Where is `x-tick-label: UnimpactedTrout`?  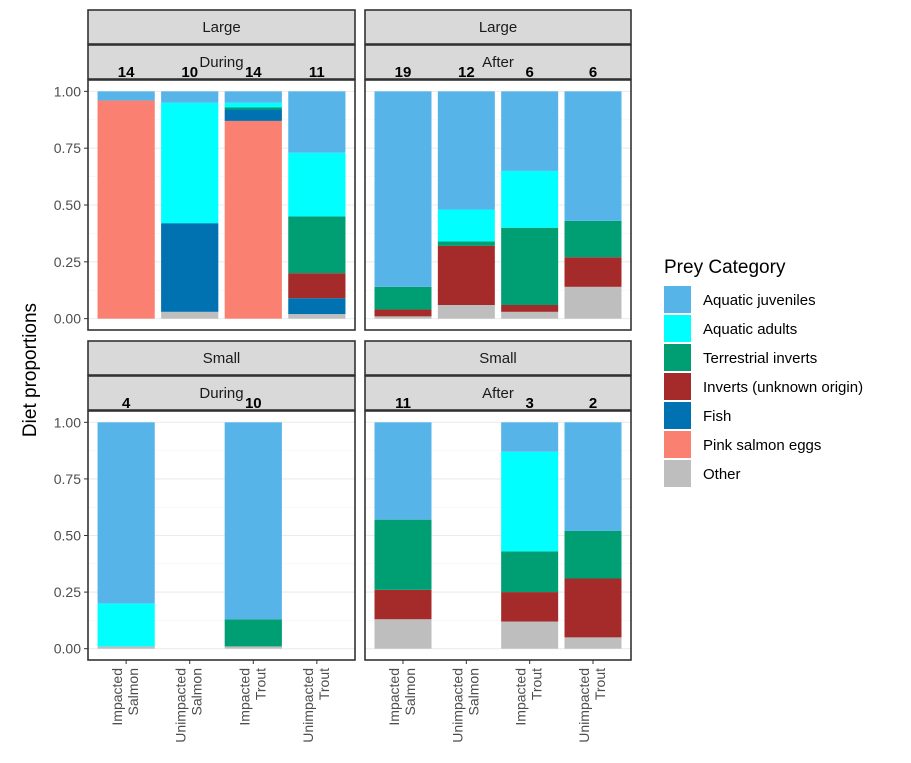 x-tick-label: UnimpactedTrout is located at coordinates (316, 705).